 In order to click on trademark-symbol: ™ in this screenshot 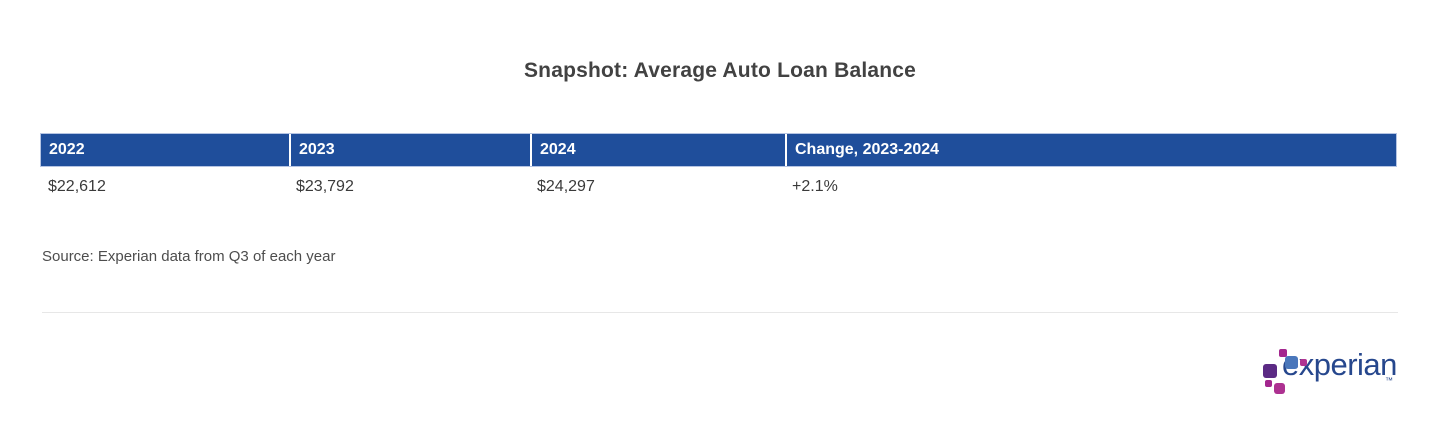, I will do `click(1389, 380)`.